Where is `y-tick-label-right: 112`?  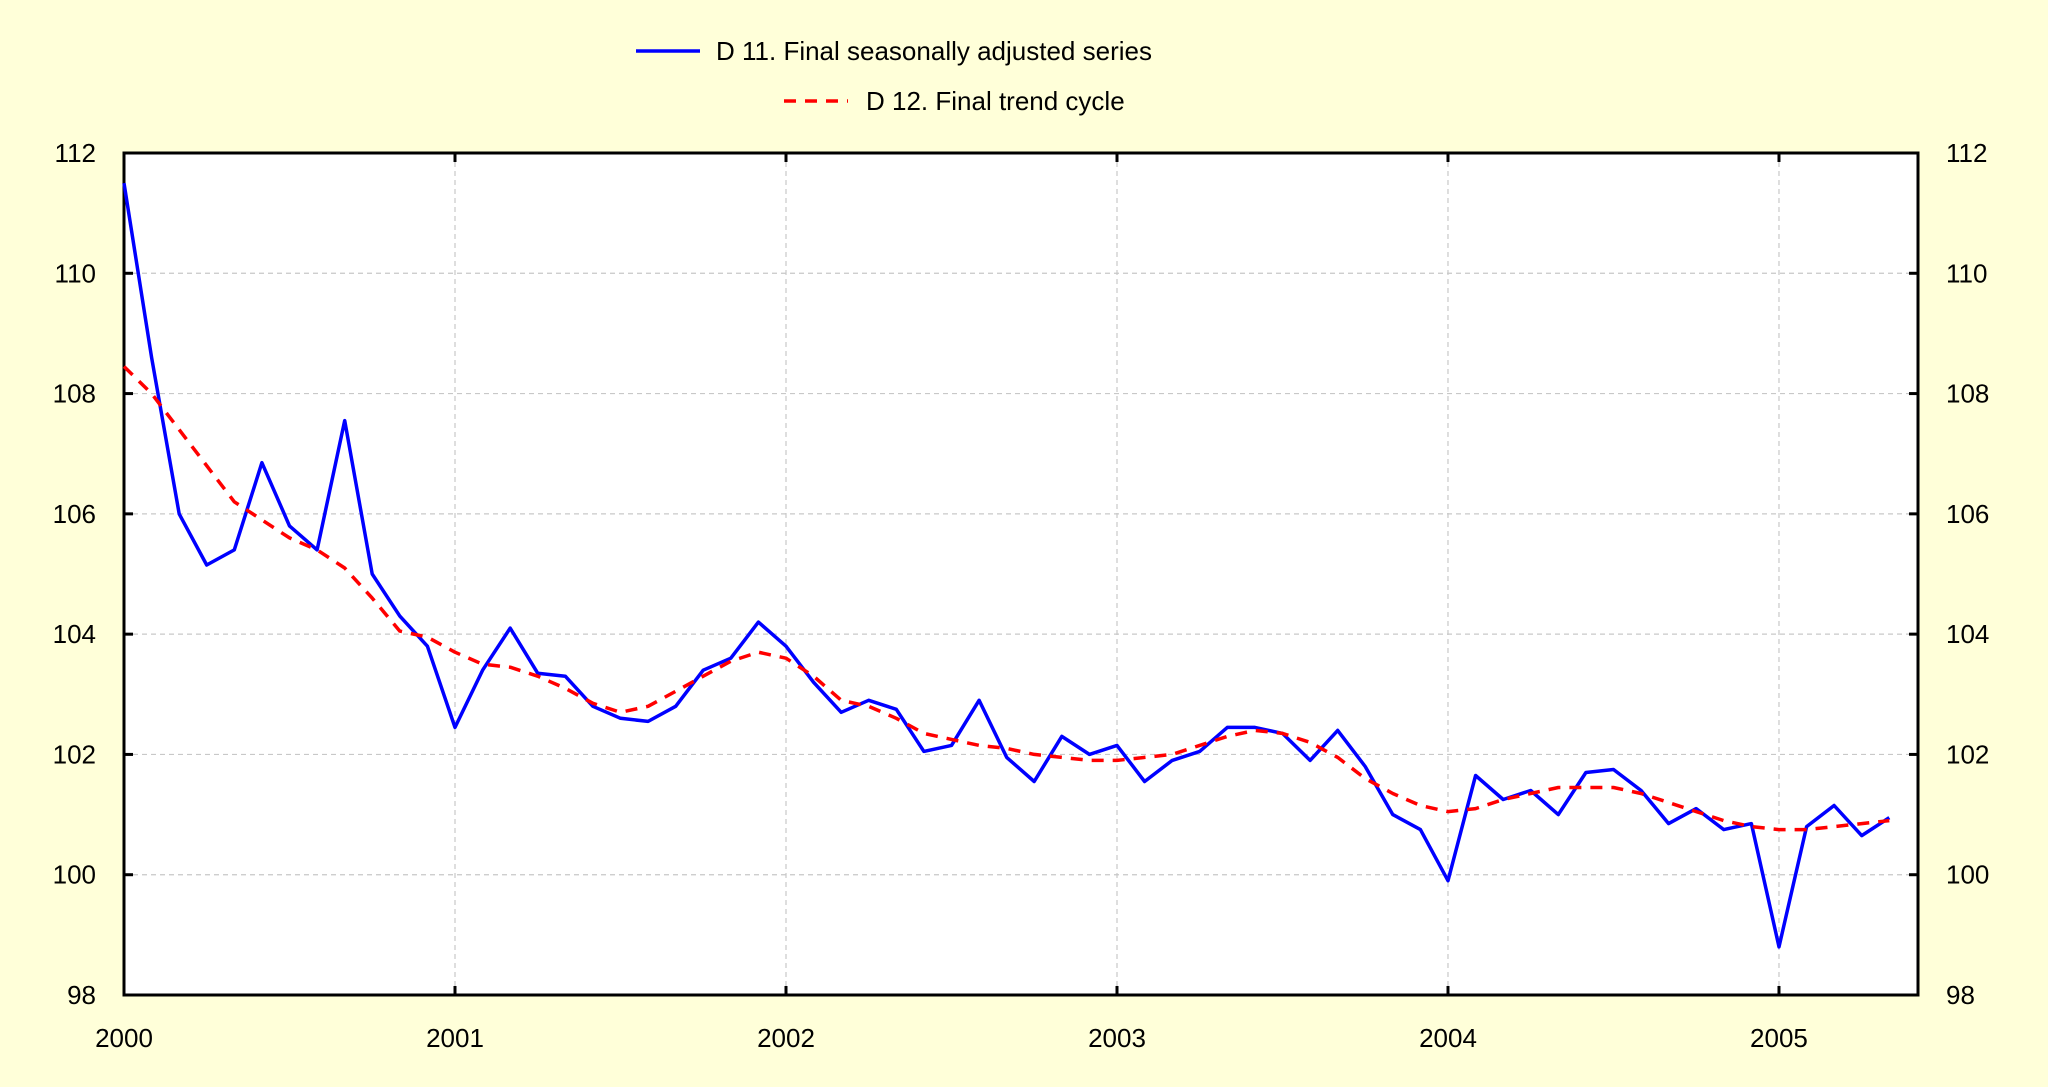 y-tick-label-right: 112 is located at coordinates (1966, 153).